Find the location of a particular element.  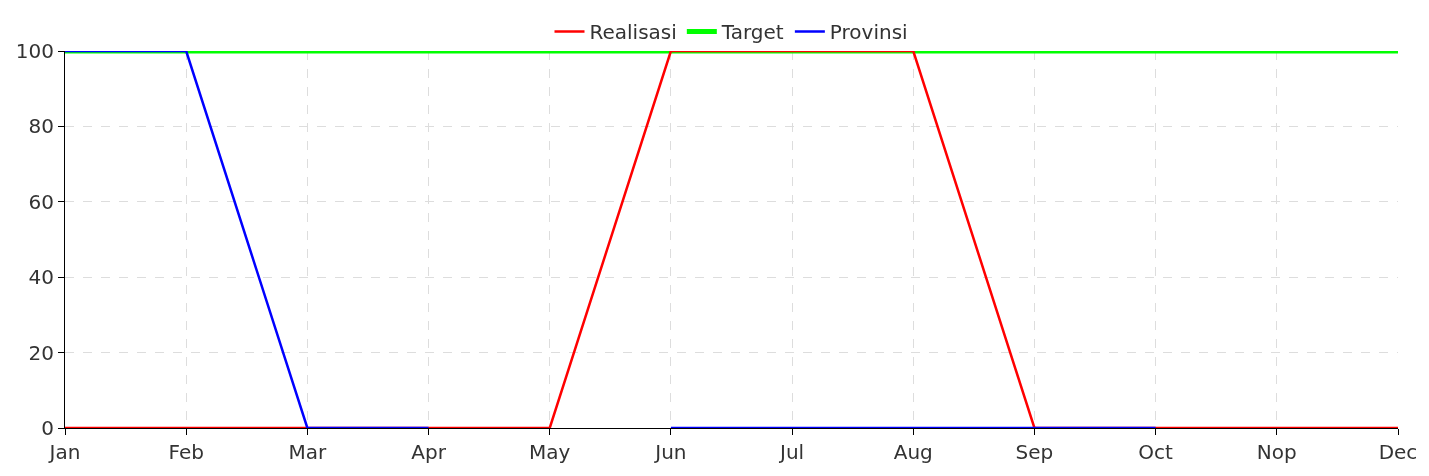

x-tick-label: Jul is located at coordinates (791, 452).